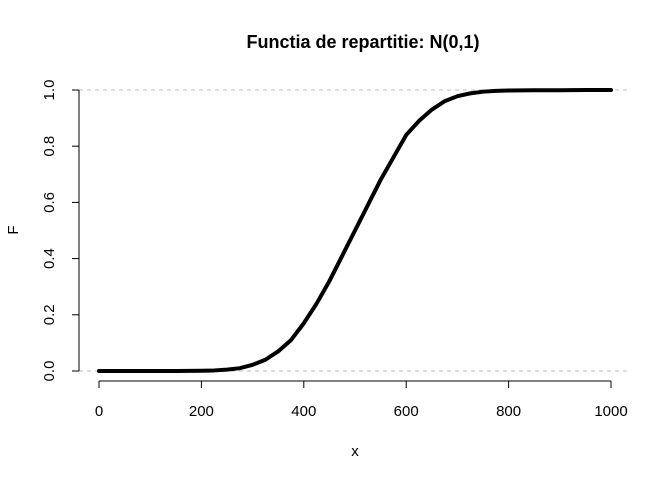 This screenshot has height=480, width=672. I want to click on x-tick-label-5: 1000, so click(610, 411).